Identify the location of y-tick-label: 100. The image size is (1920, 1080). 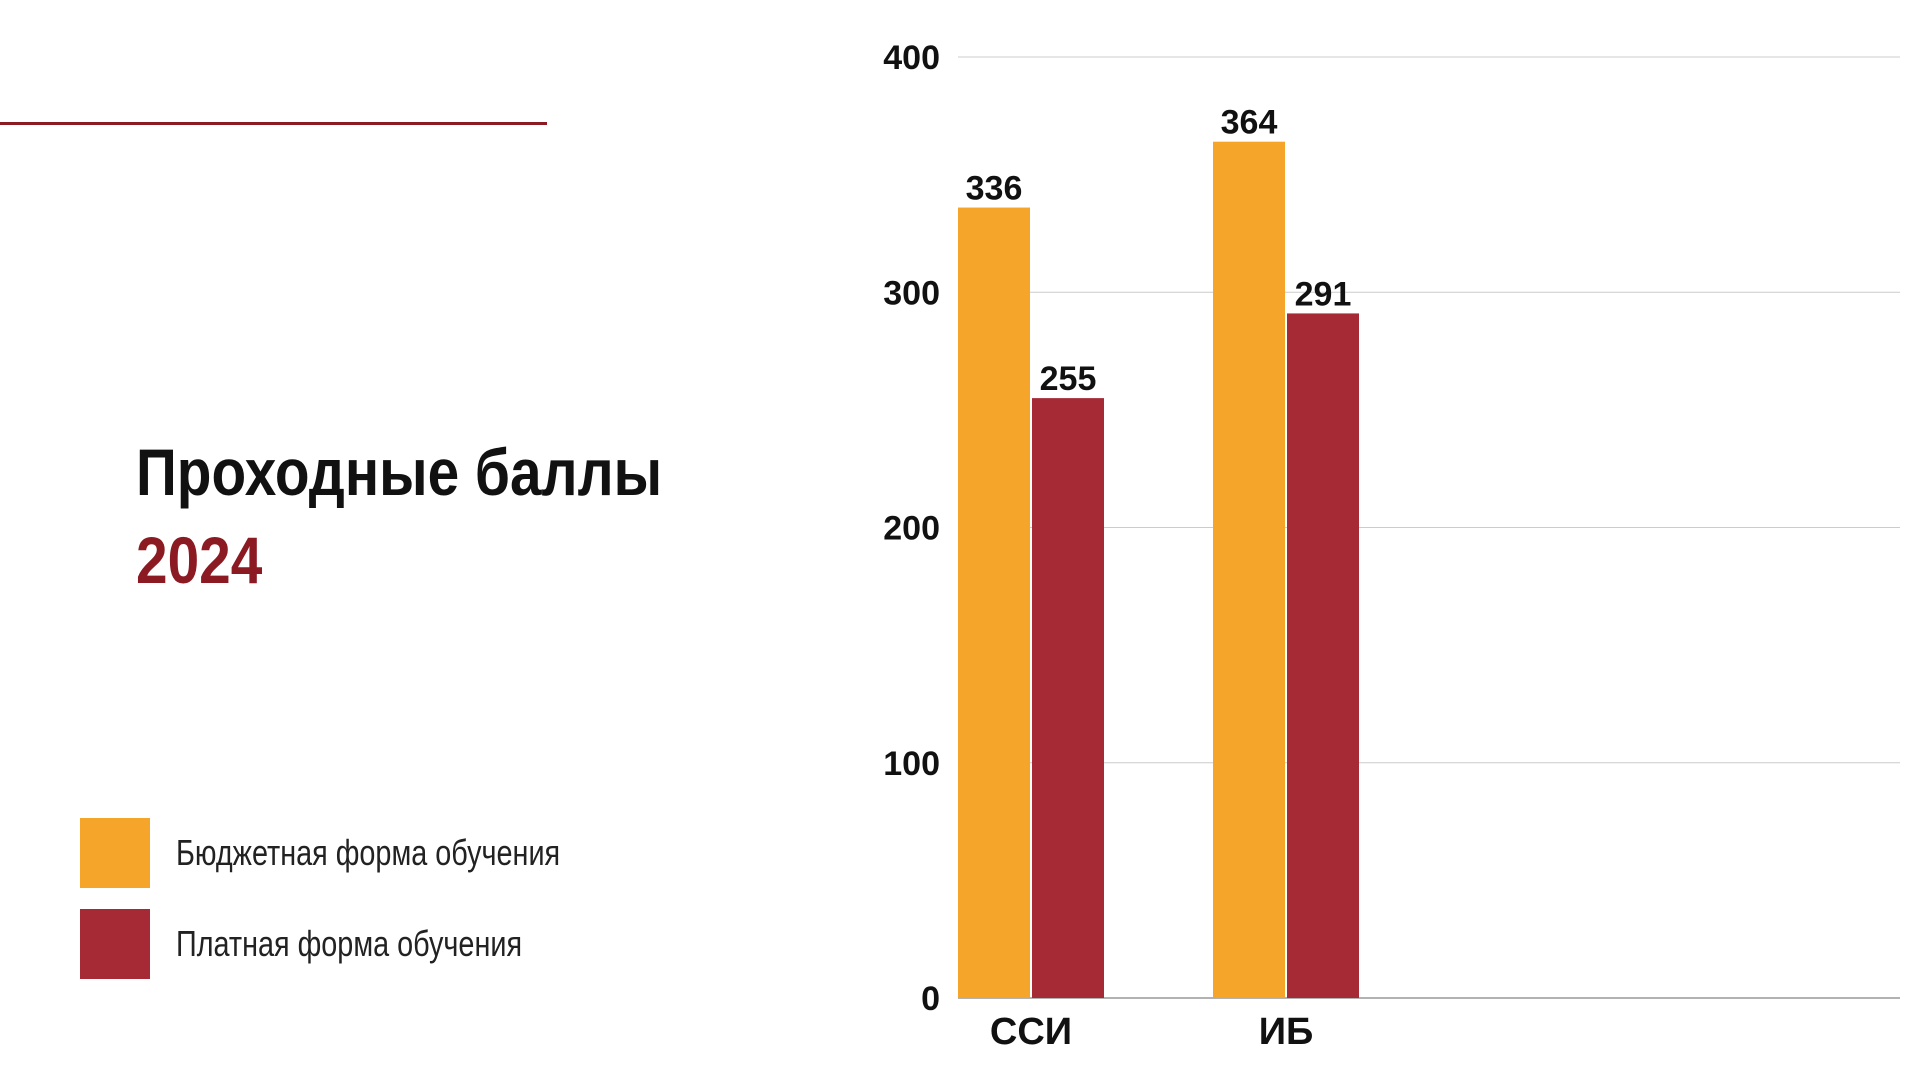
(911, 764).